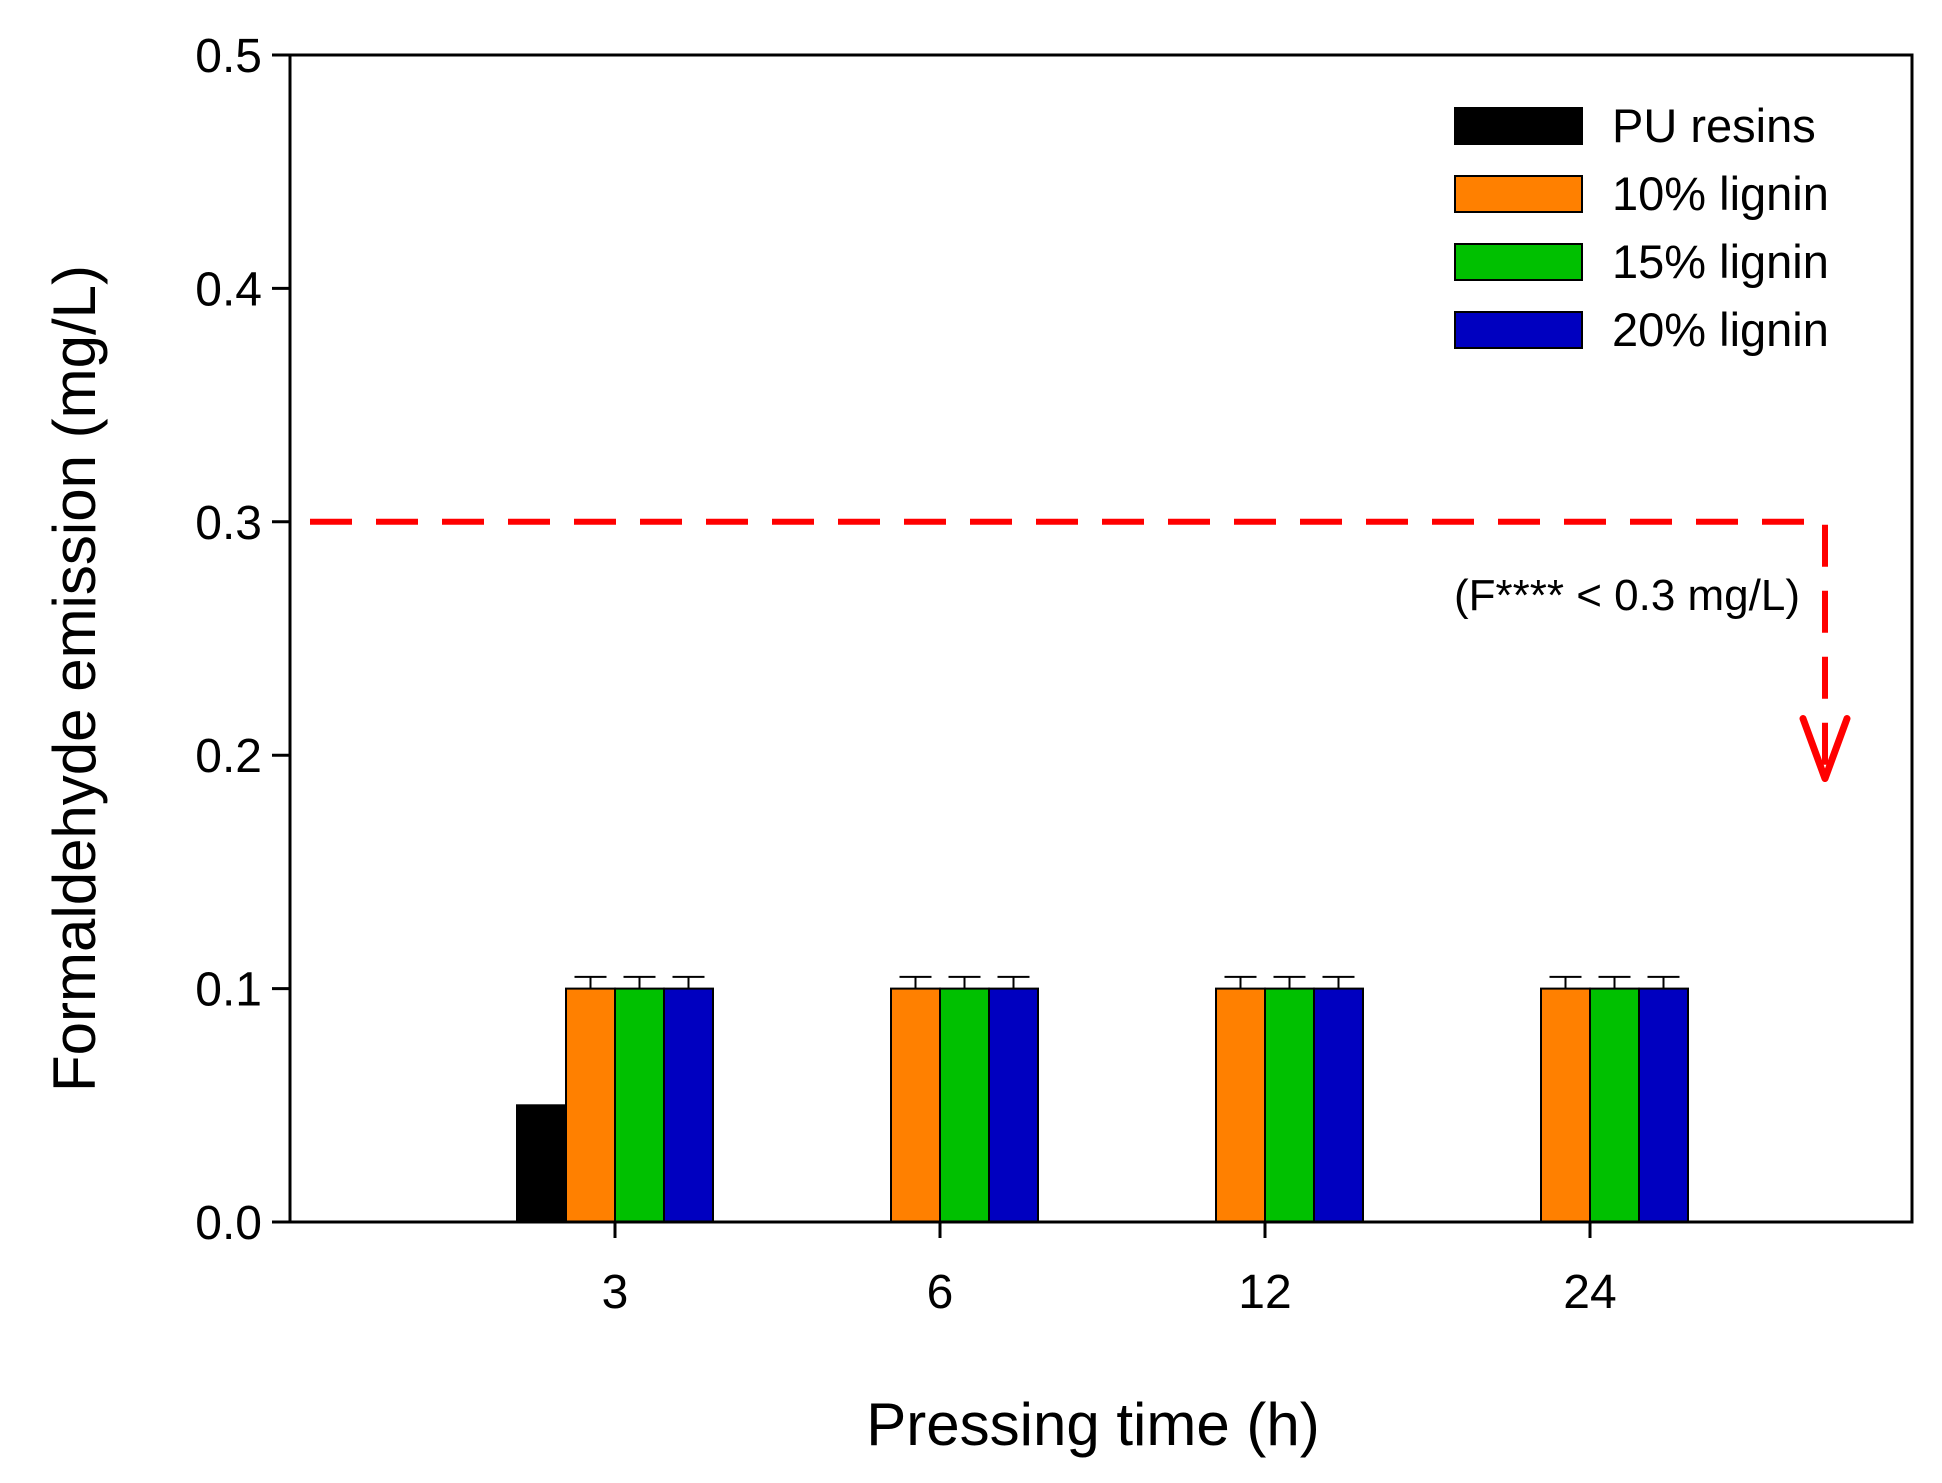  I want to click on legend-item: 10% lignin, so click(1641, 193).